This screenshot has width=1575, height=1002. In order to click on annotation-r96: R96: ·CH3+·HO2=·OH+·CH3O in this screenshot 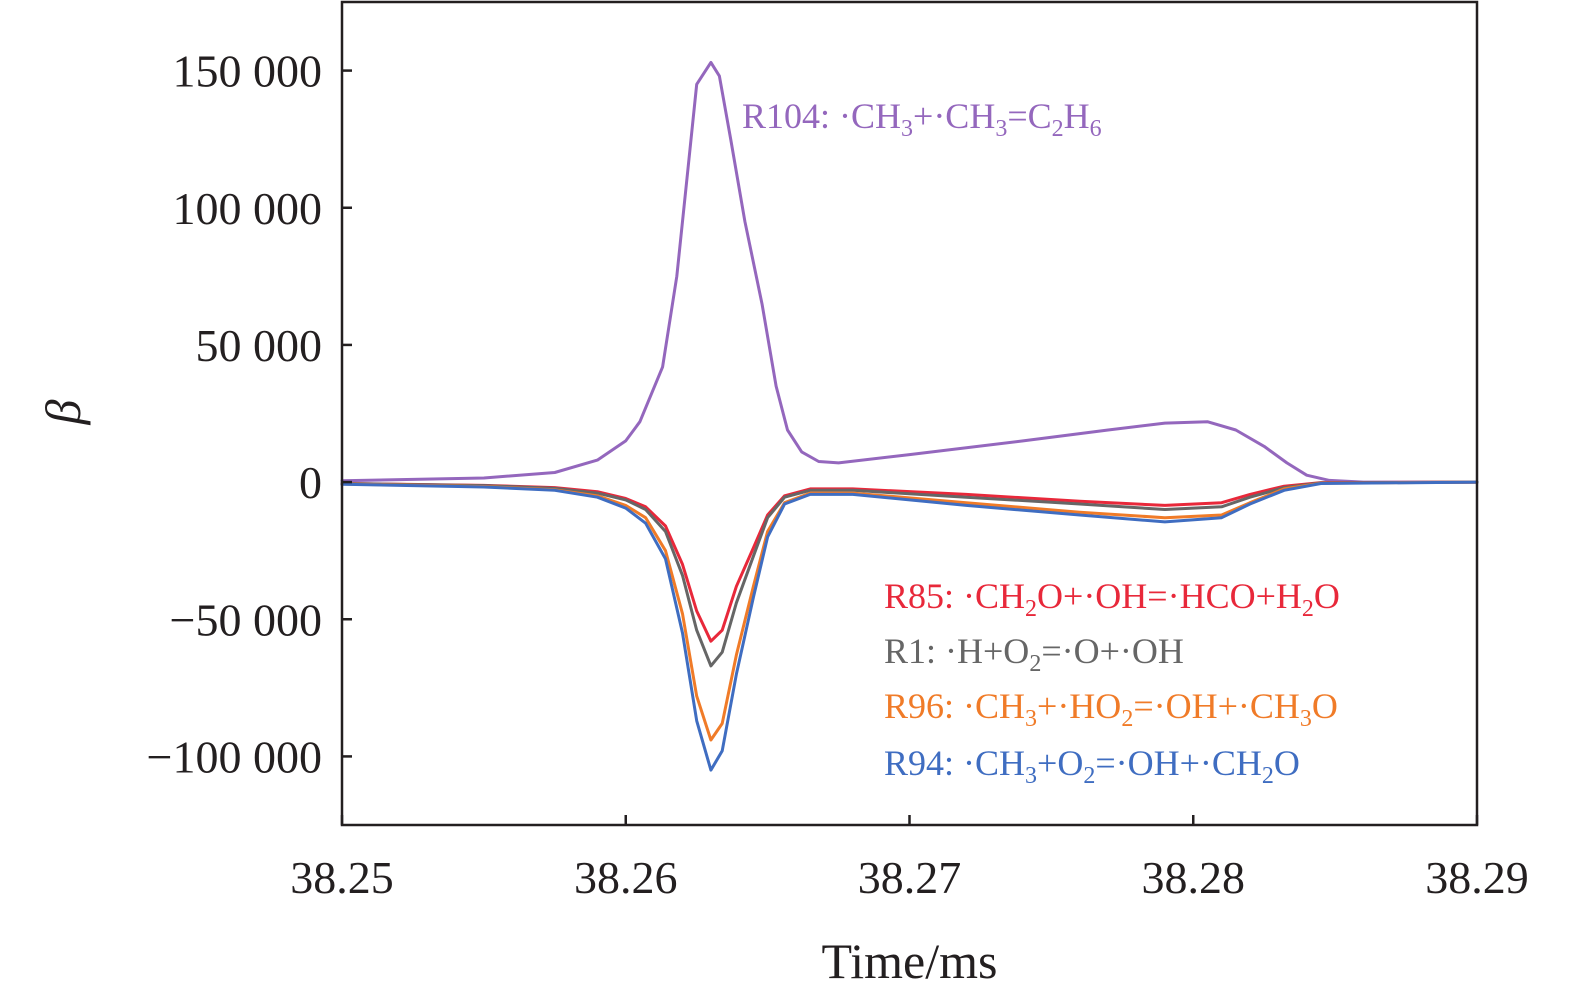, I will do `click(1111, 709)`.